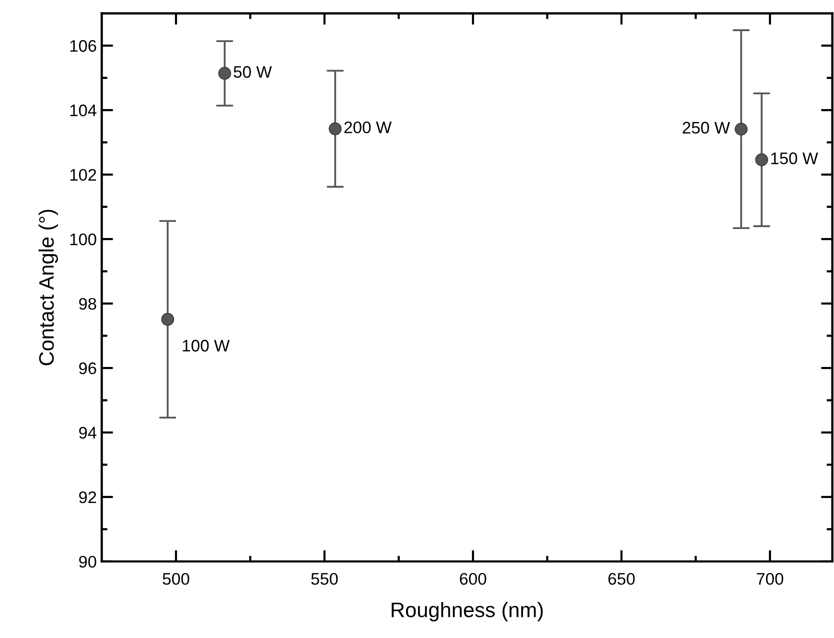 The width and height of the screenshot is (834, 638). I want to click on y-axis-title: Contact Angle (°), so click(48, 288).